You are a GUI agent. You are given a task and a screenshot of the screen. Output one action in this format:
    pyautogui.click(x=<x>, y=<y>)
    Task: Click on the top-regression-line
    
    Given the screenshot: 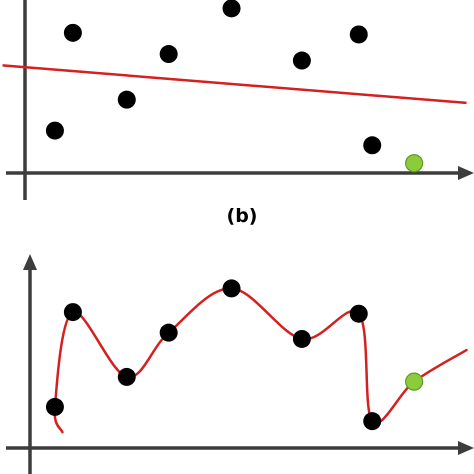 What is the action you would take?
    pyautogui.click(x=234, y=84)
    